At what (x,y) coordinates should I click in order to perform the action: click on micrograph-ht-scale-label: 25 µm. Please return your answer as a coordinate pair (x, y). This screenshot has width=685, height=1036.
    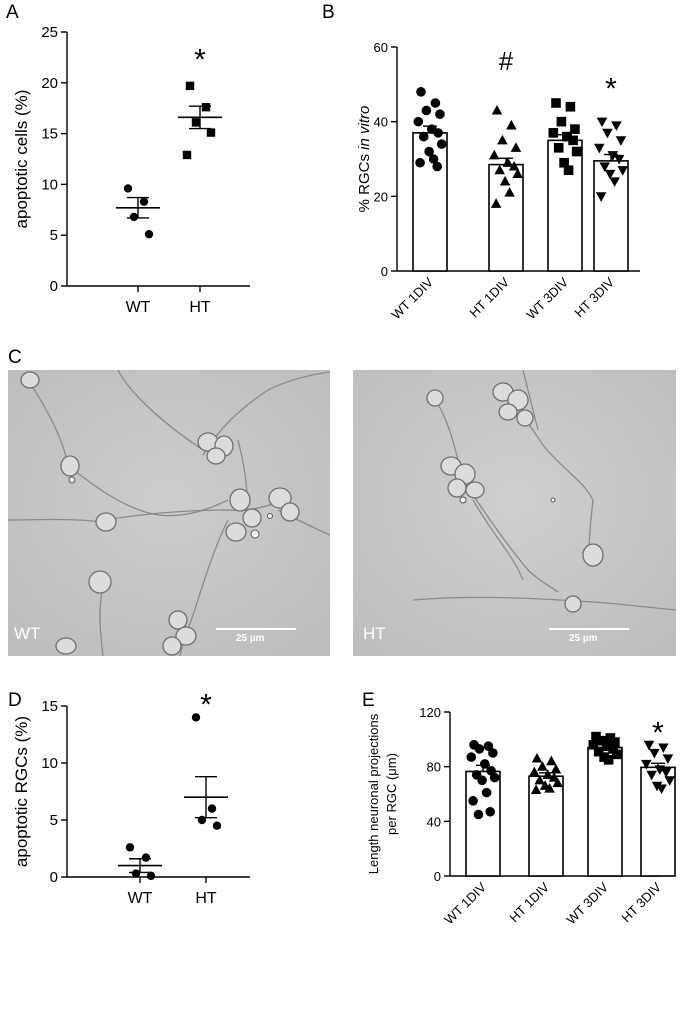
    Looking at the image, I should click on (583, 638).